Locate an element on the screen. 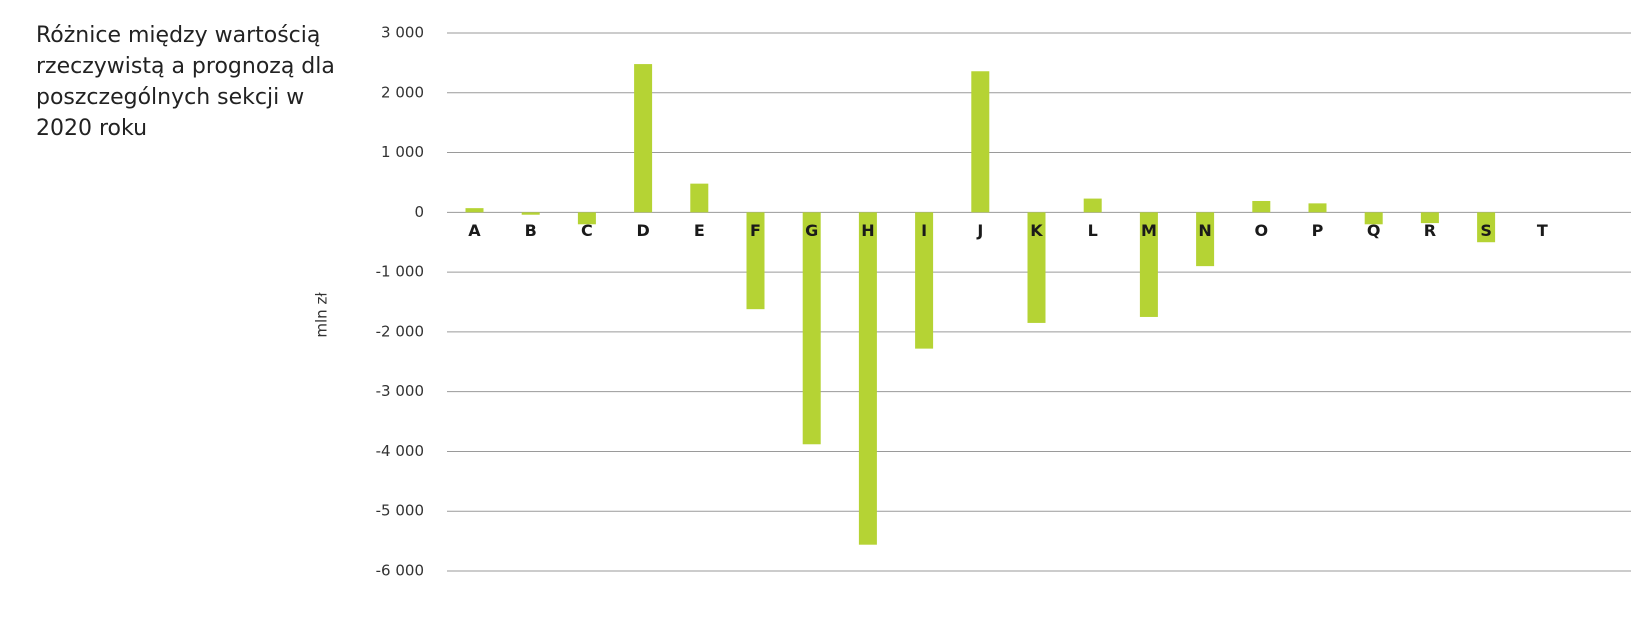  category-label-S: S is located at coordinates (1486, 230).